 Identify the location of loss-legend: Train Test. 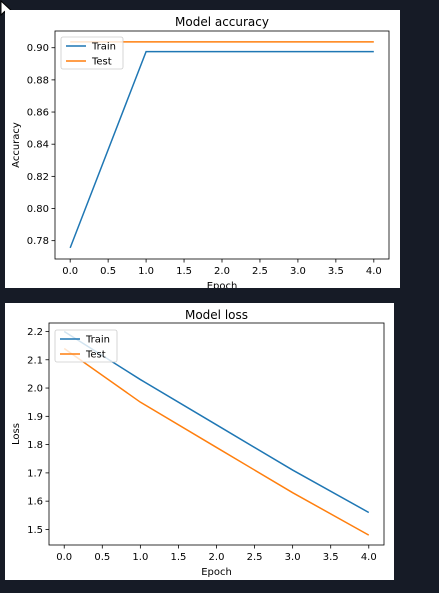
(86, 346).